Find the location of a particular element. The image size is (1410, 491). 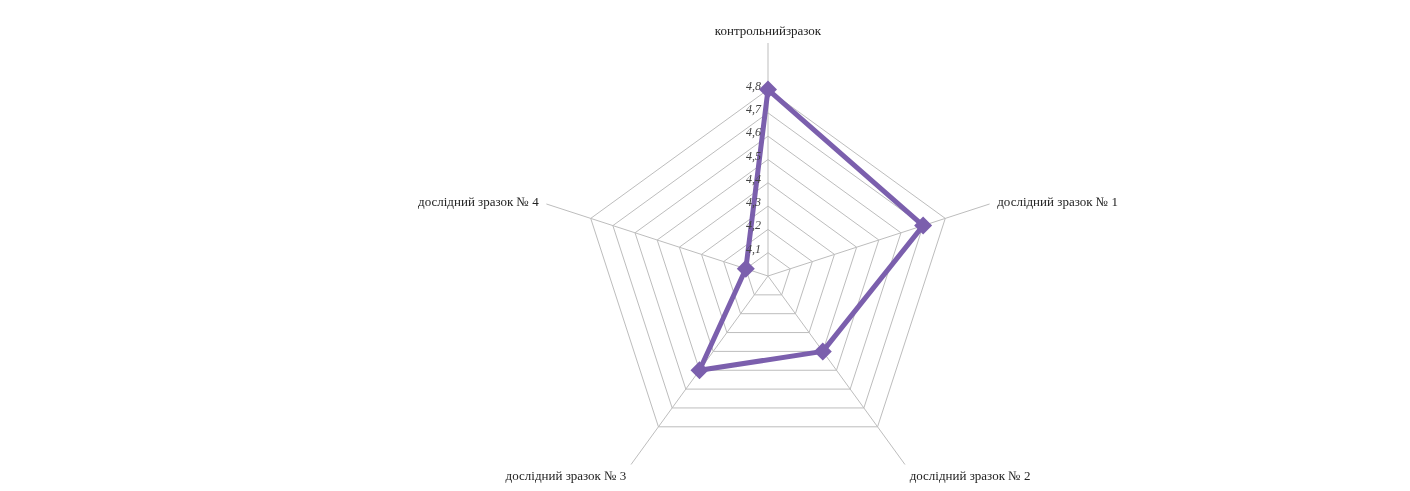

y-tick-label: 4,6 is located at coordinates (753, 132).